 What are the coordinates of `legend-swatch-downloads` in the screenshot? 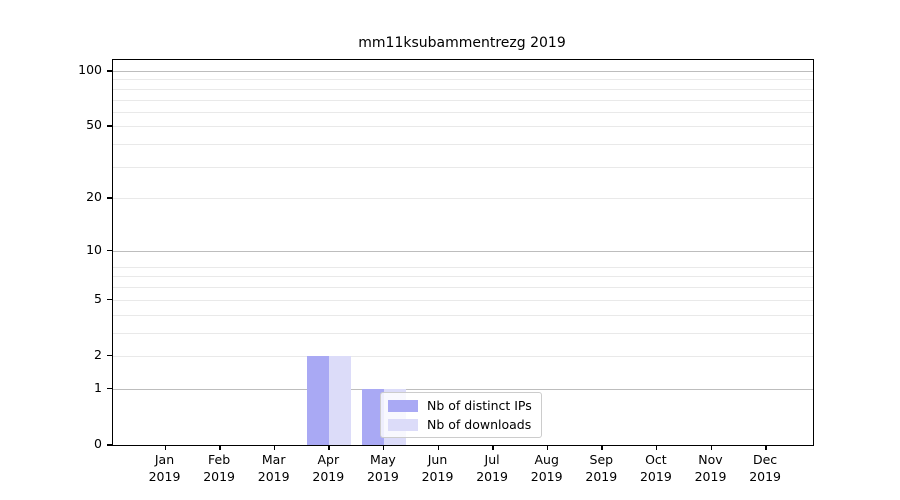 It's located at (403, 424).